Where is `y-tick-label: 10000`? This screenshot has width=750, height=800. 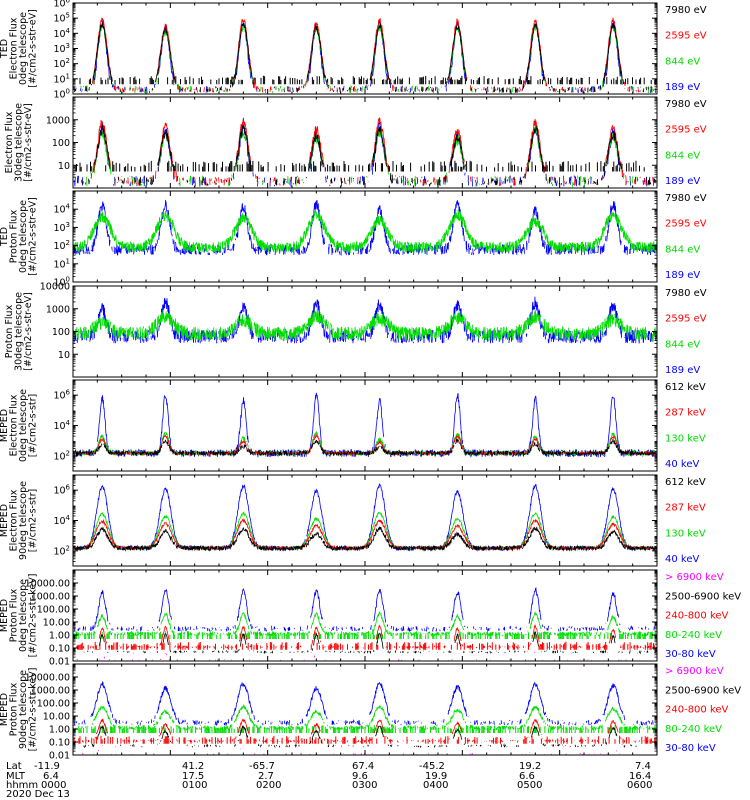
y-tick-label: 10000 is located at coordinates (55, 287).